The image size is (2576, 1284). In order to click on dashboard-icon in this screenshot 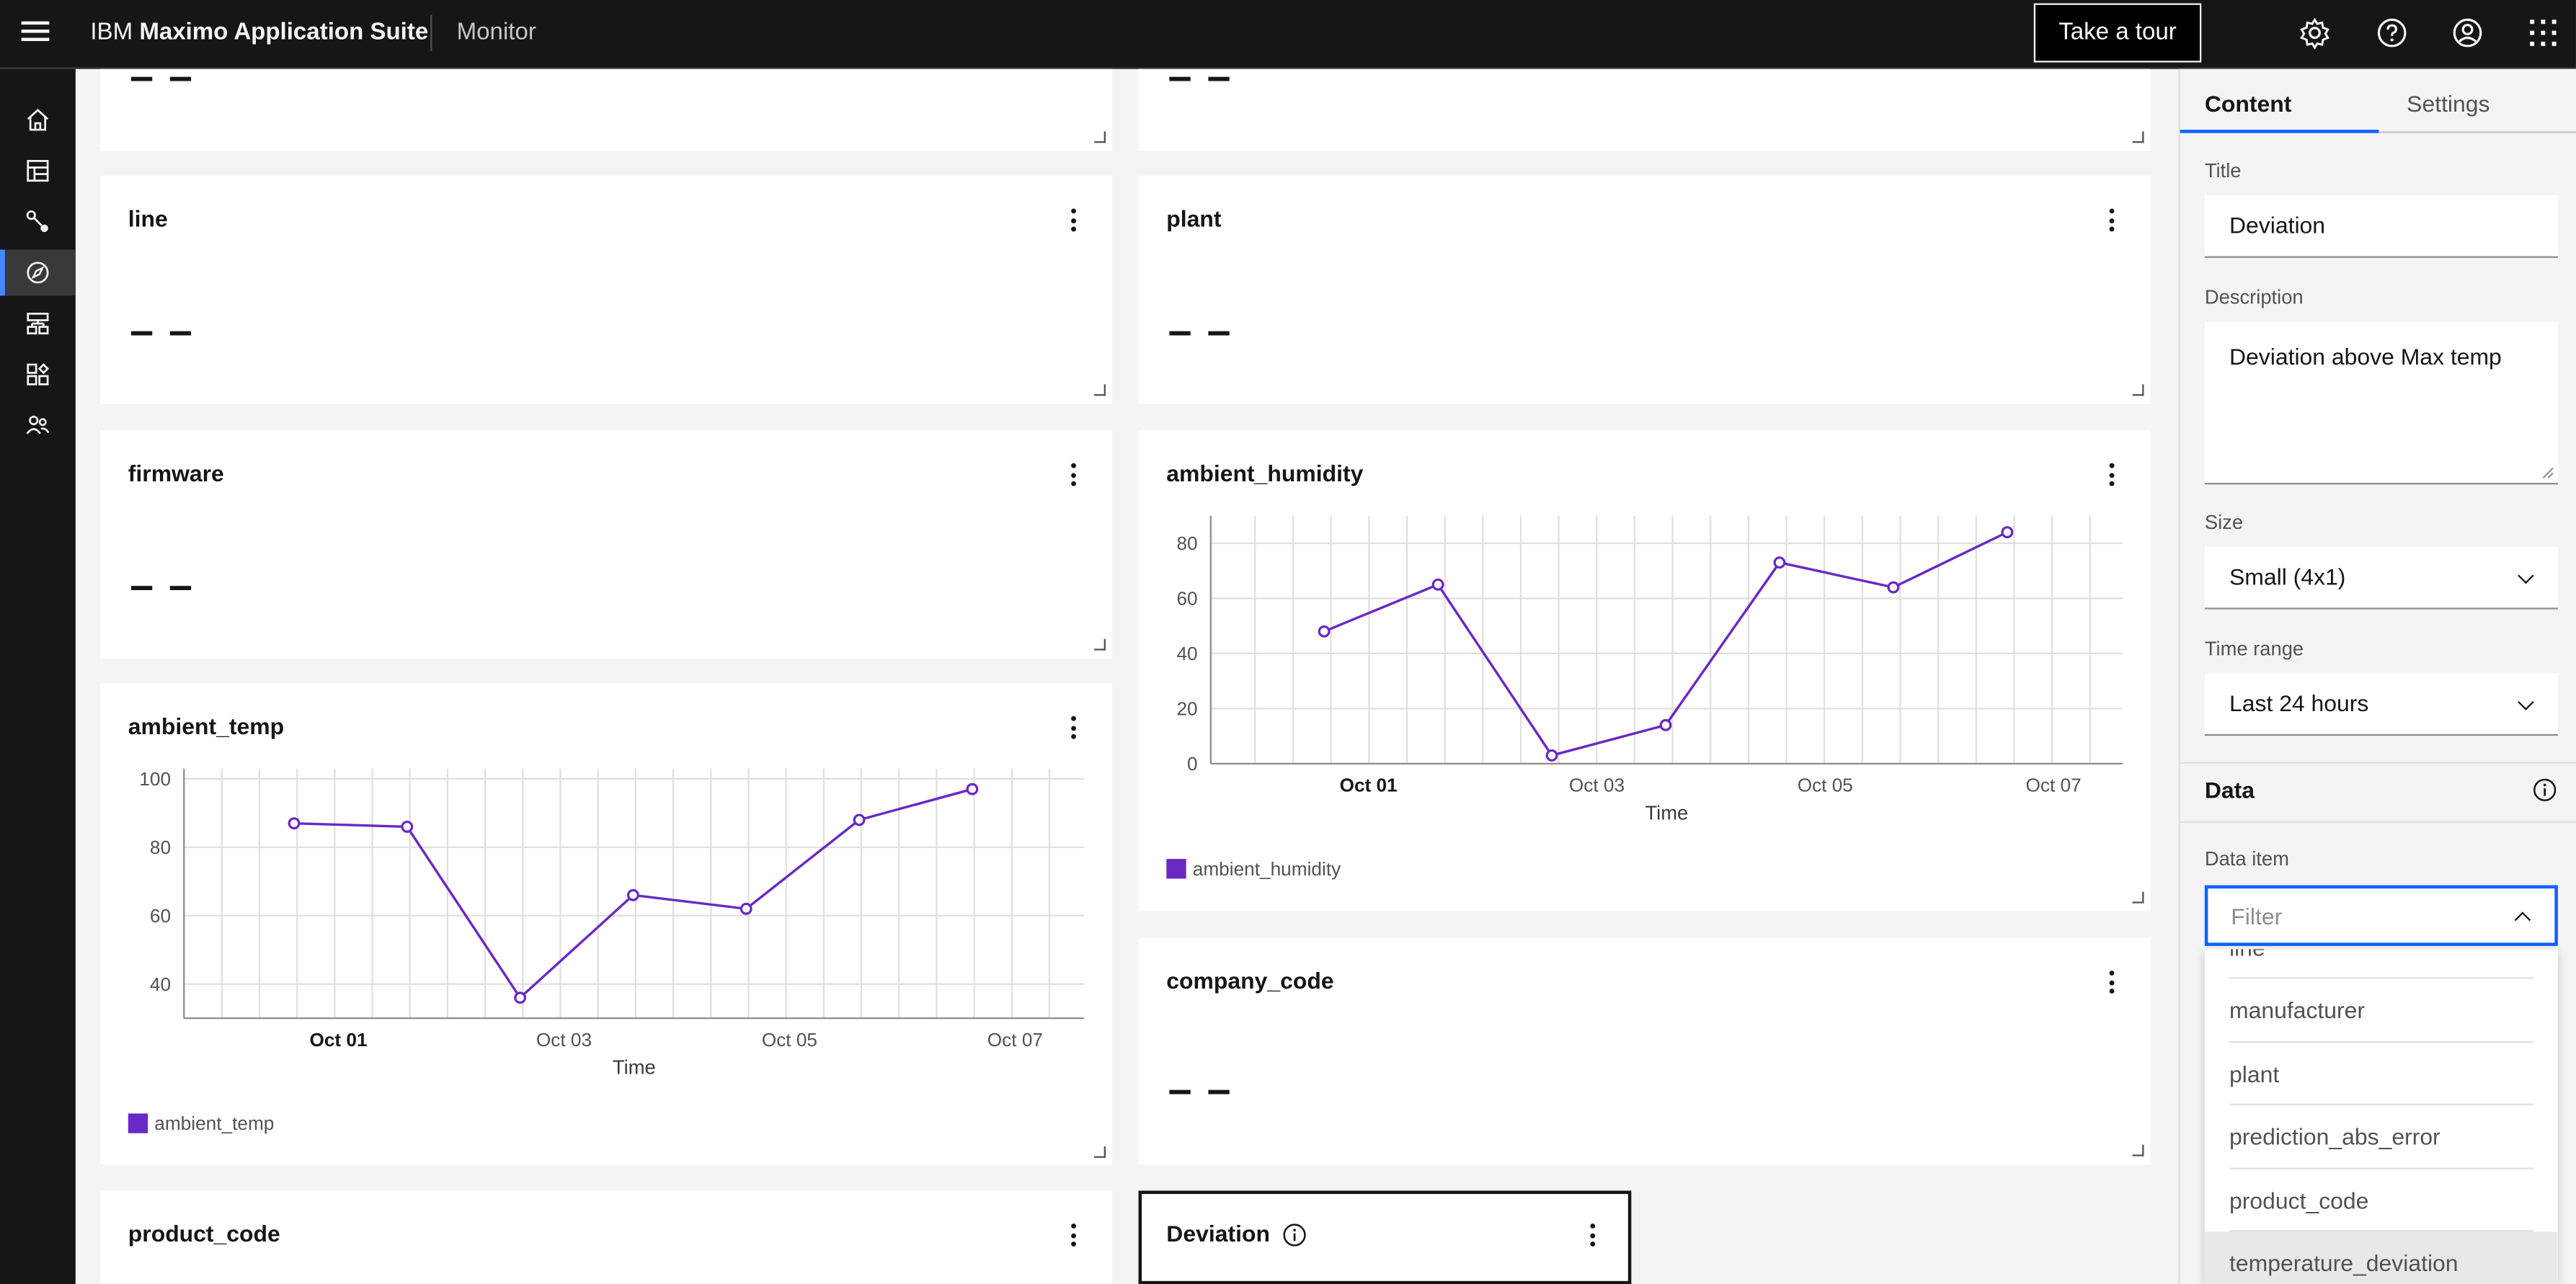, I will do `click(38, 171)`.